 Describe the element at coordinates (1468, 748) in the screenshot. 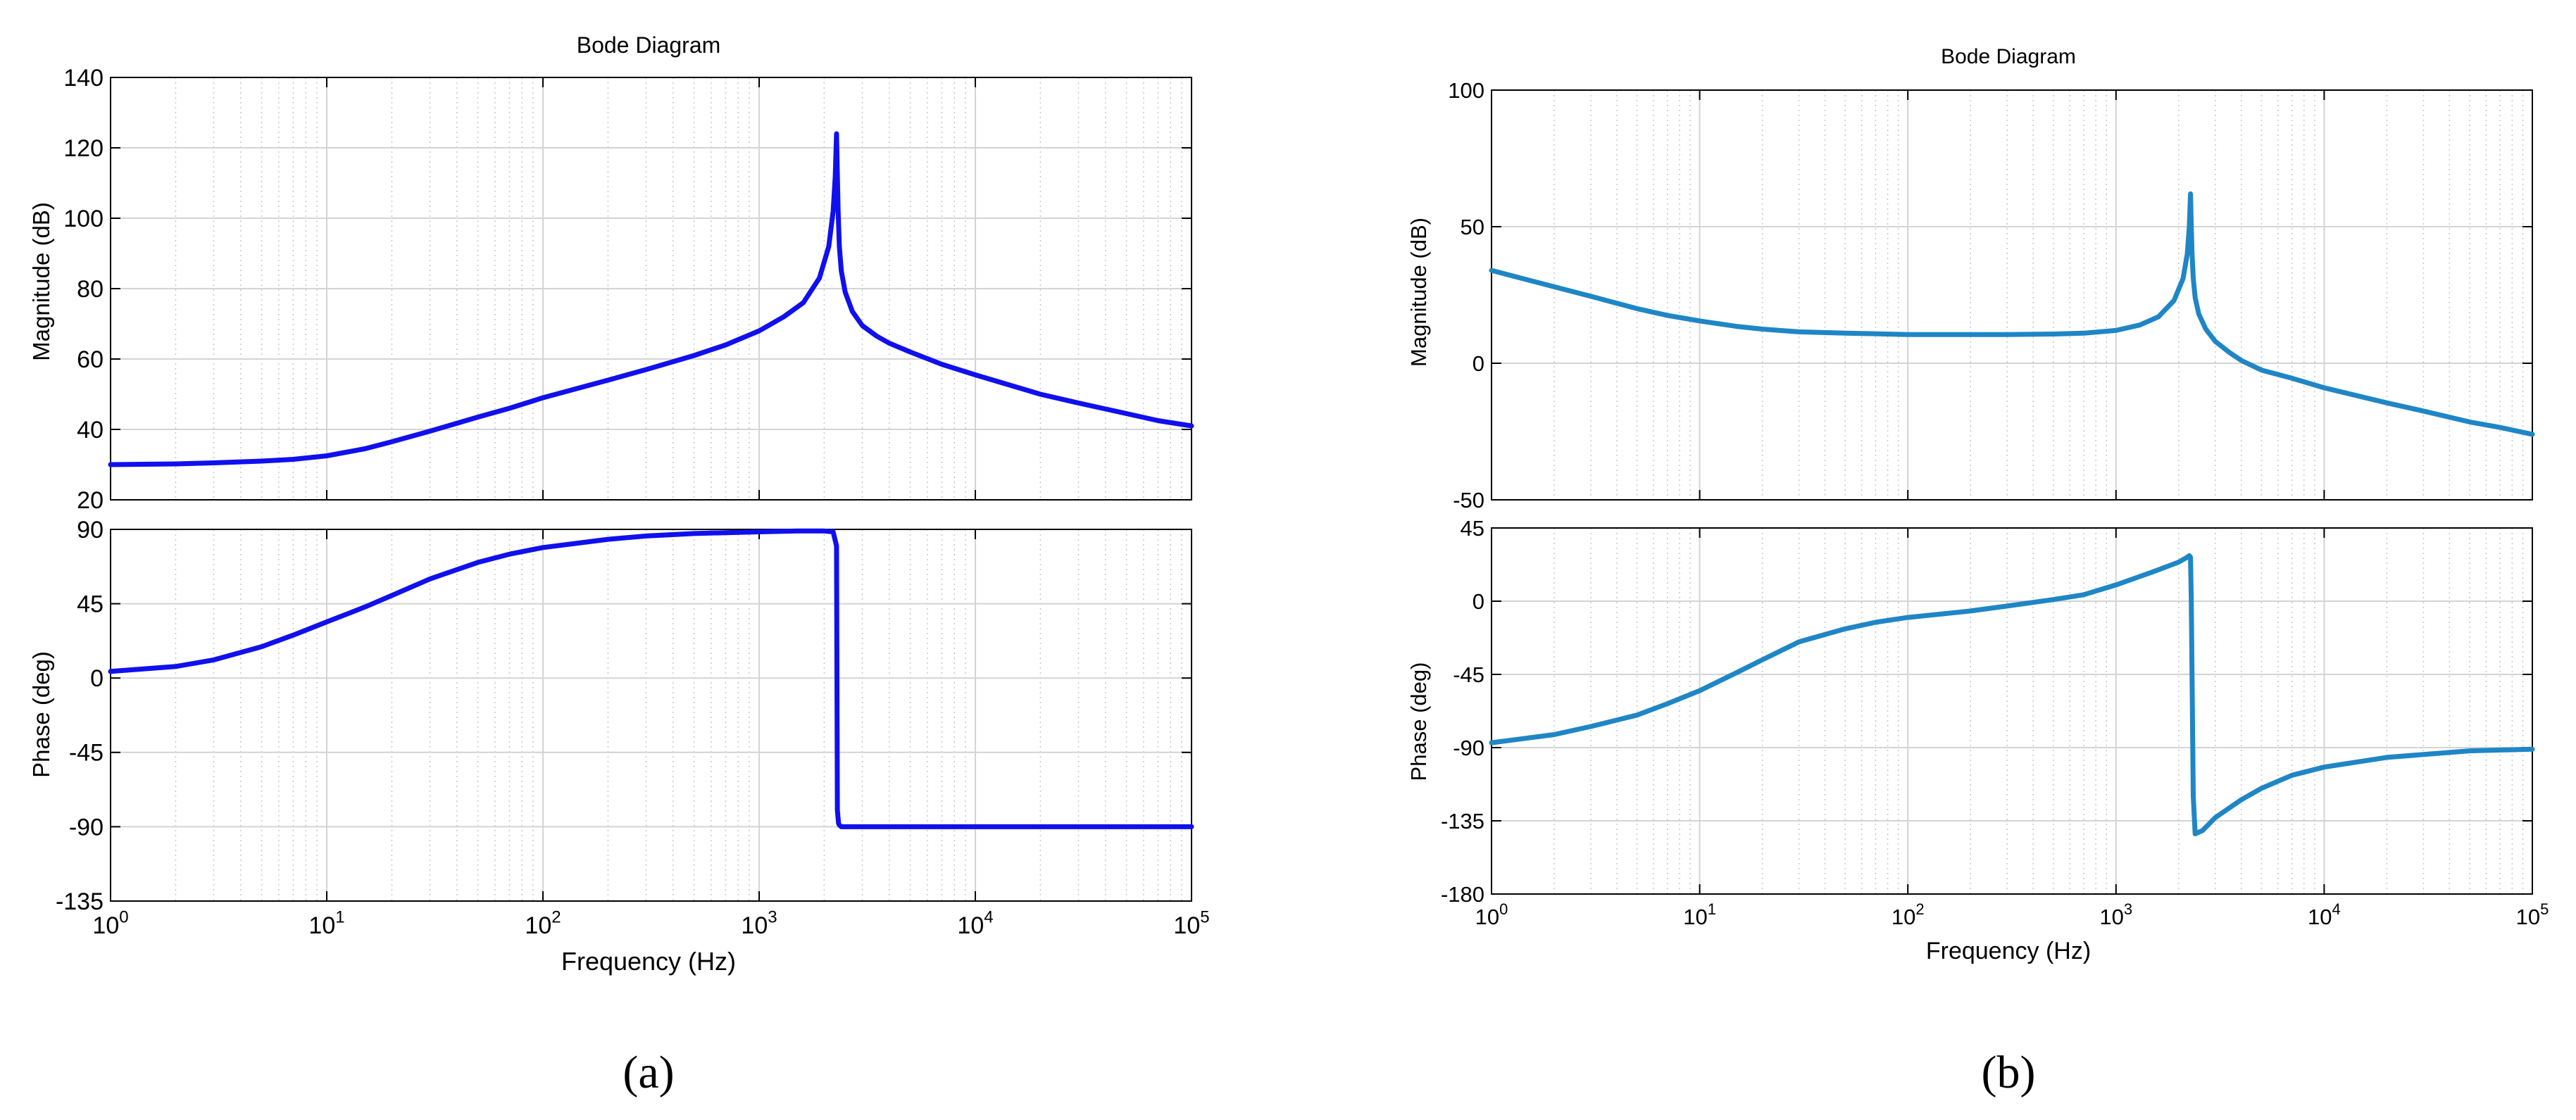

I see `b-ph-y-tick-label: -90` at that location.